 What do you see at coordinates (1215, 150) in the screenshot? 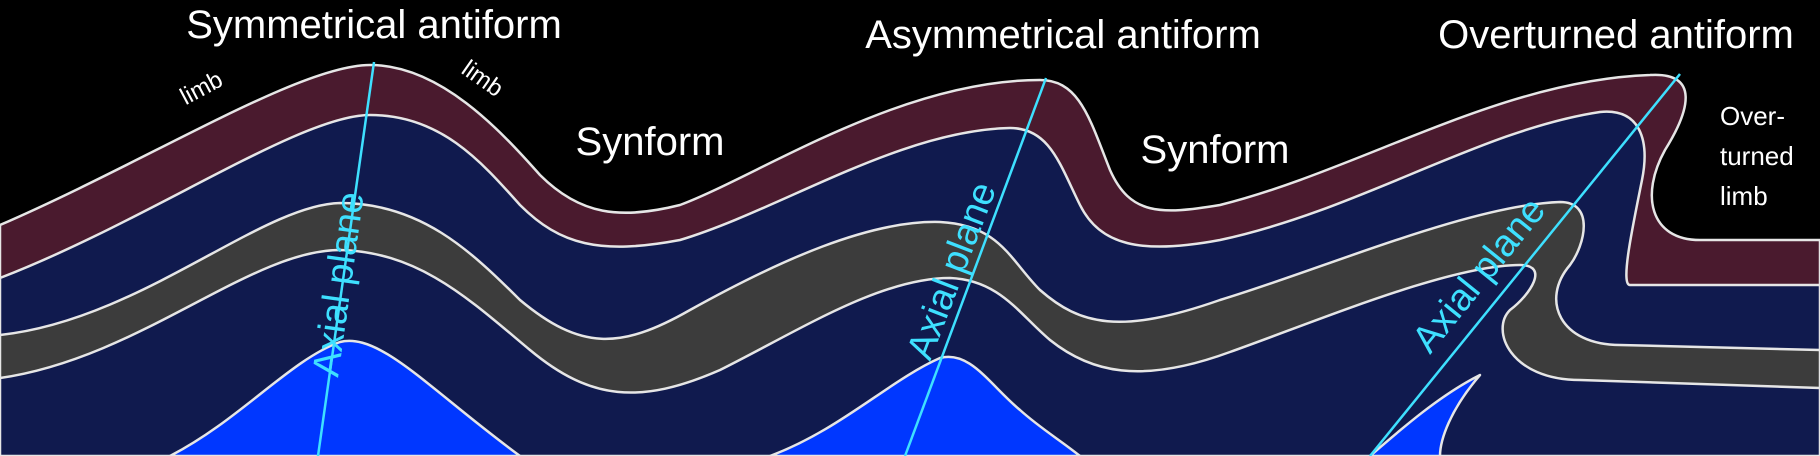
I see `synform-label-2: Synform` at bounding box center [1215, 150].